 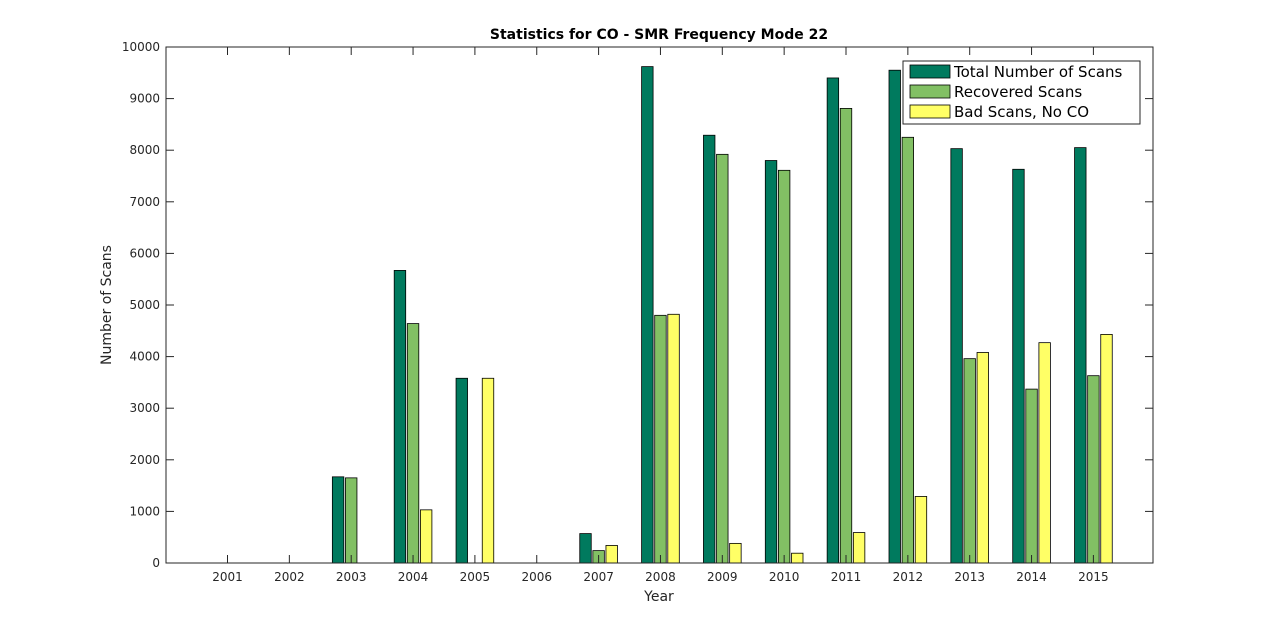 What do you see at coordinates (660, 577) in the screenshot?
I see `x-tick-label: 2008` at bounding box center [660, 577].